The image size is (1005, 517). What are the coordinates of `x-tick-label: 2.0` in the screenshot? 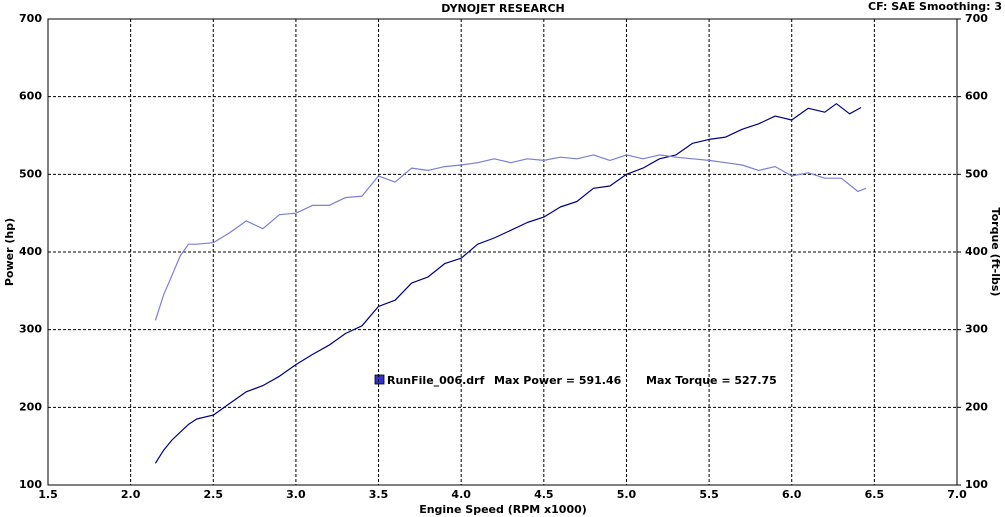 It's located at (131, 494).